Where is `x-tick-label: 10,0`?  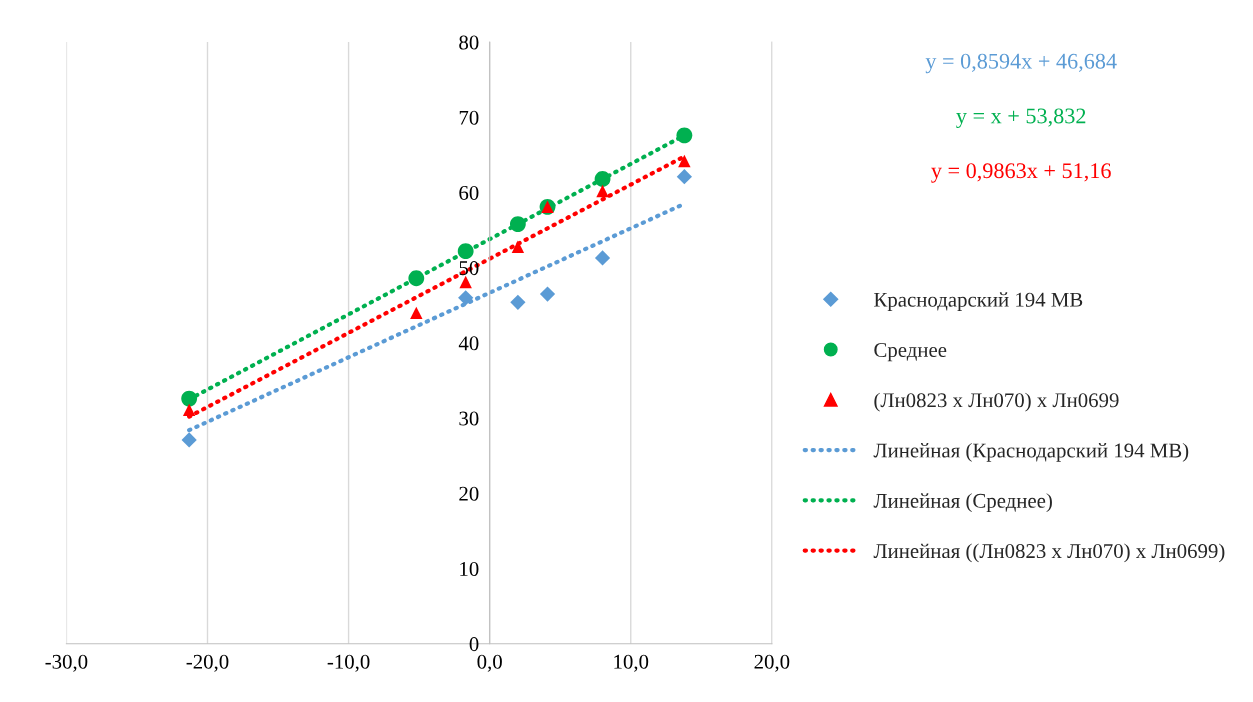
x-tick-label: 10,0 is located at coordinates (631, 663).